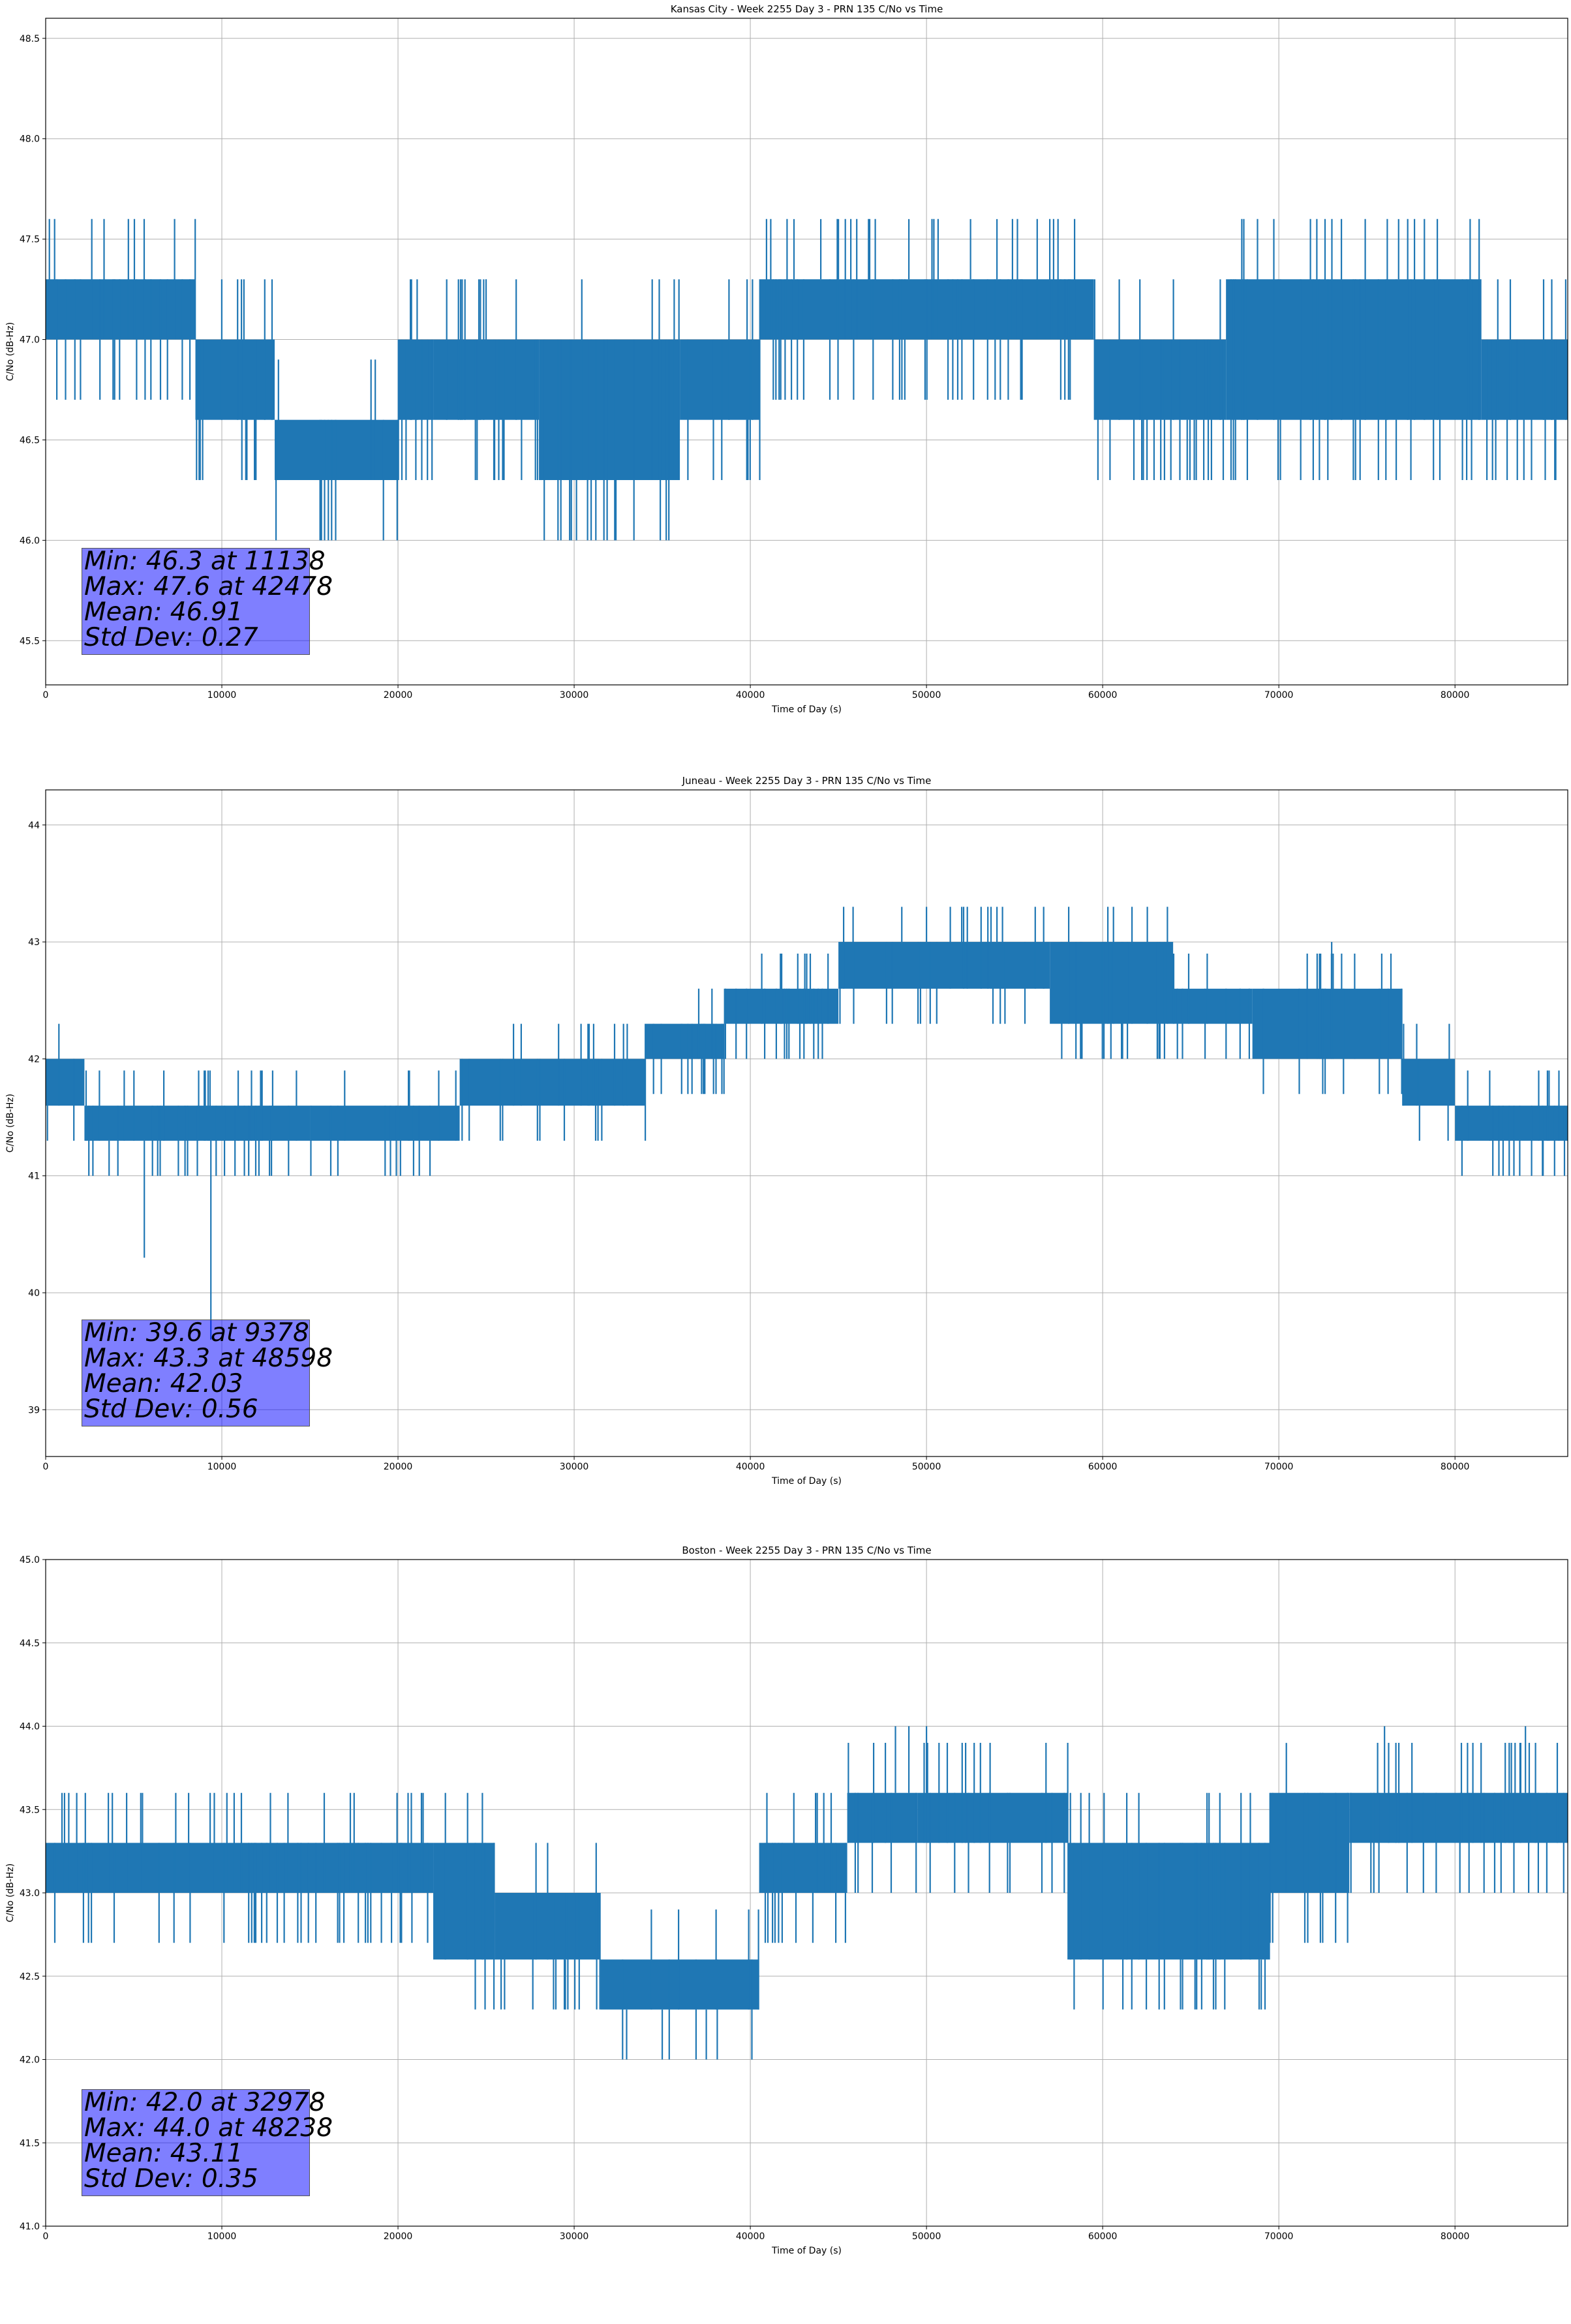  What do you see at coordinates (171, 2179) in the screenshot?
I see `stats-line: Std Dev: 0.35` at bounding box center [171, 2179].